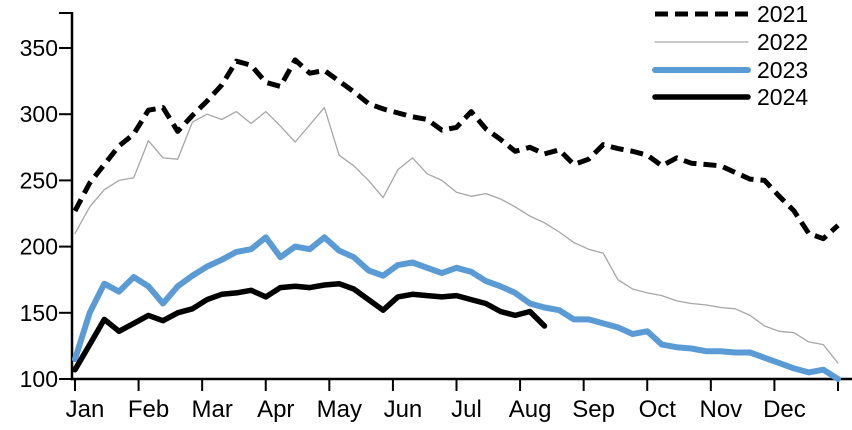 The height and width of the screenshot is (430, 852). Describe the element at coordinates (782, 97) in the screenshot. I see `legend-label-2024: 2024` at that location.